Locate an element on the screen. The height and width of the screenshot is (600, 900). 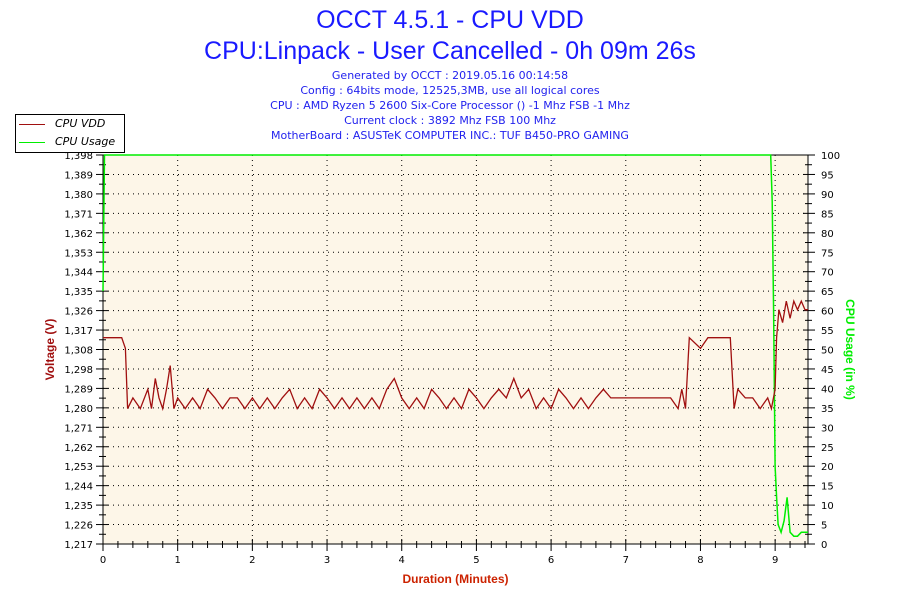
y-tick-label: 1,262 is located at coordinates (78, 448).